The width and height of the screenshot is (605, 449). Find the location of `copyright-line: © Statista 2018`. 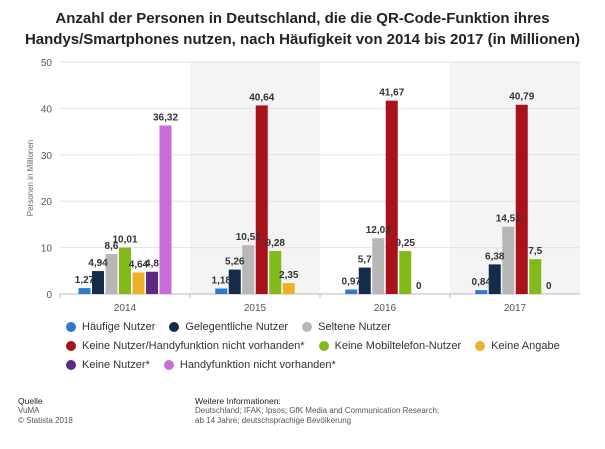

copyright-line: © Statista 2018 is located at coordinates (45, 420).